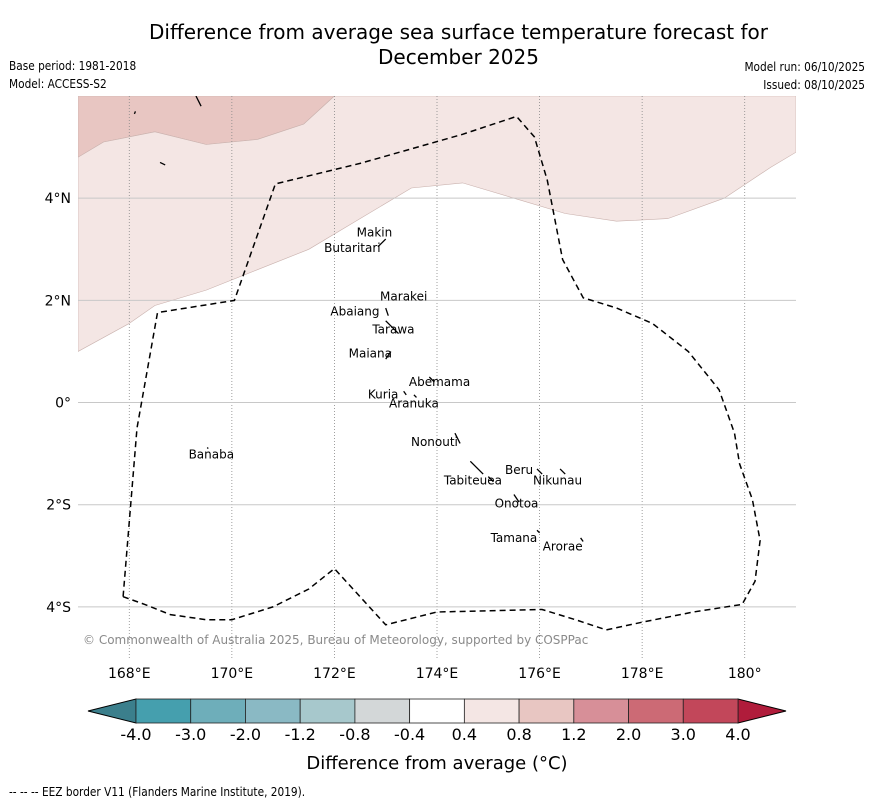 The width and height of the screenshot is (873, 804). Describe the element at coordinates (352, 248) in the screenshot. I see `place-label: Butaritari` at that location.